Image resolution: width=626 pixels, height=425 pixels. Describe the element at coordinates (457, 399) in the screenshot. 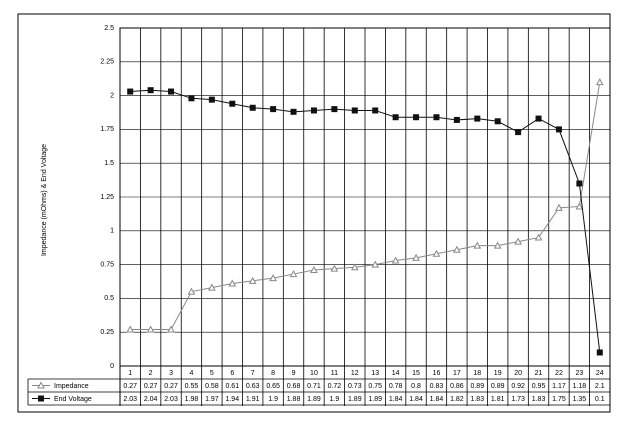

I see `table-cell: 1.82` at that location.